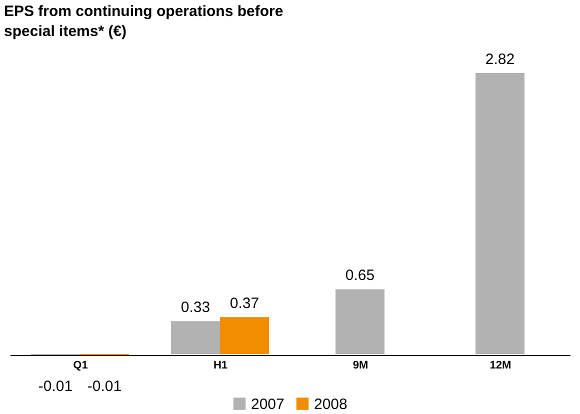 This screenshot has width=580, height=414. Describe the element at coordinates (80, 366) in the screenshot. I see `x-tick-label: Q1` at that location.